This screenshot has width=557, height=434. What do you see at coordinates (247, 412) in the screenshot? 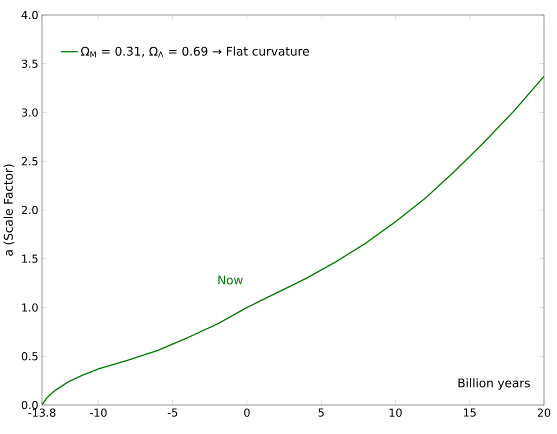
I see `x-tick-label: 0` at bounding box center [247, 412].